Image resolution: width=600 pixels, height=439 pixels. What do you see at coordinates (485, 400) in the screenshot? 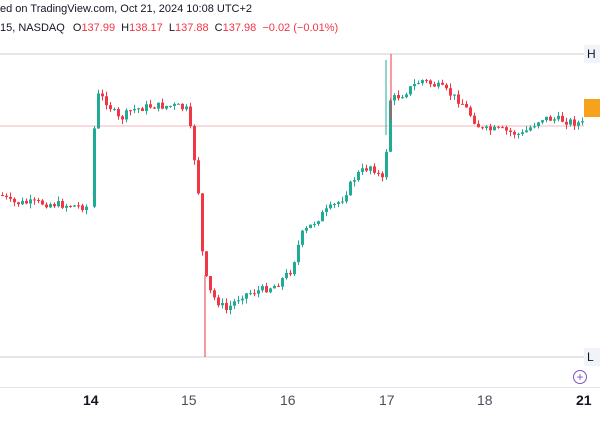
I see `x-tick-label: 18` at bounding box center [485, 400].